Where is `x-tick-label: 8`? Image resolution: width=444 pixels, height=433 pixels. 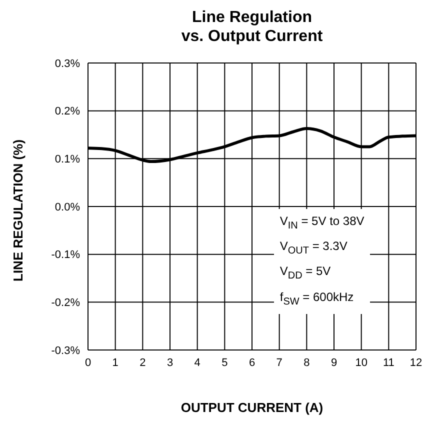
x-tick-label: 8 is located at coordinates (307, 362).